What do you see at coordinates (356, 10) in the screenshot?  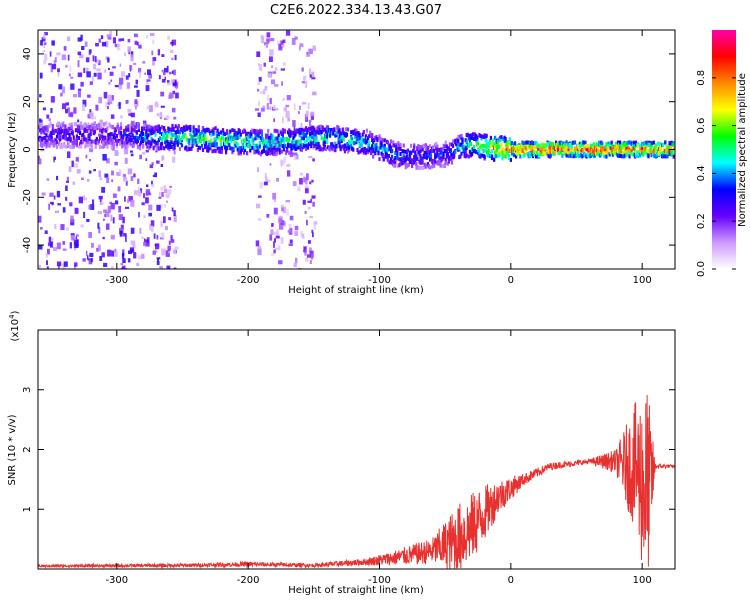 I see `figure-title: C2E6.2022.334.13.43.G07` at bounding box center [356, 10].